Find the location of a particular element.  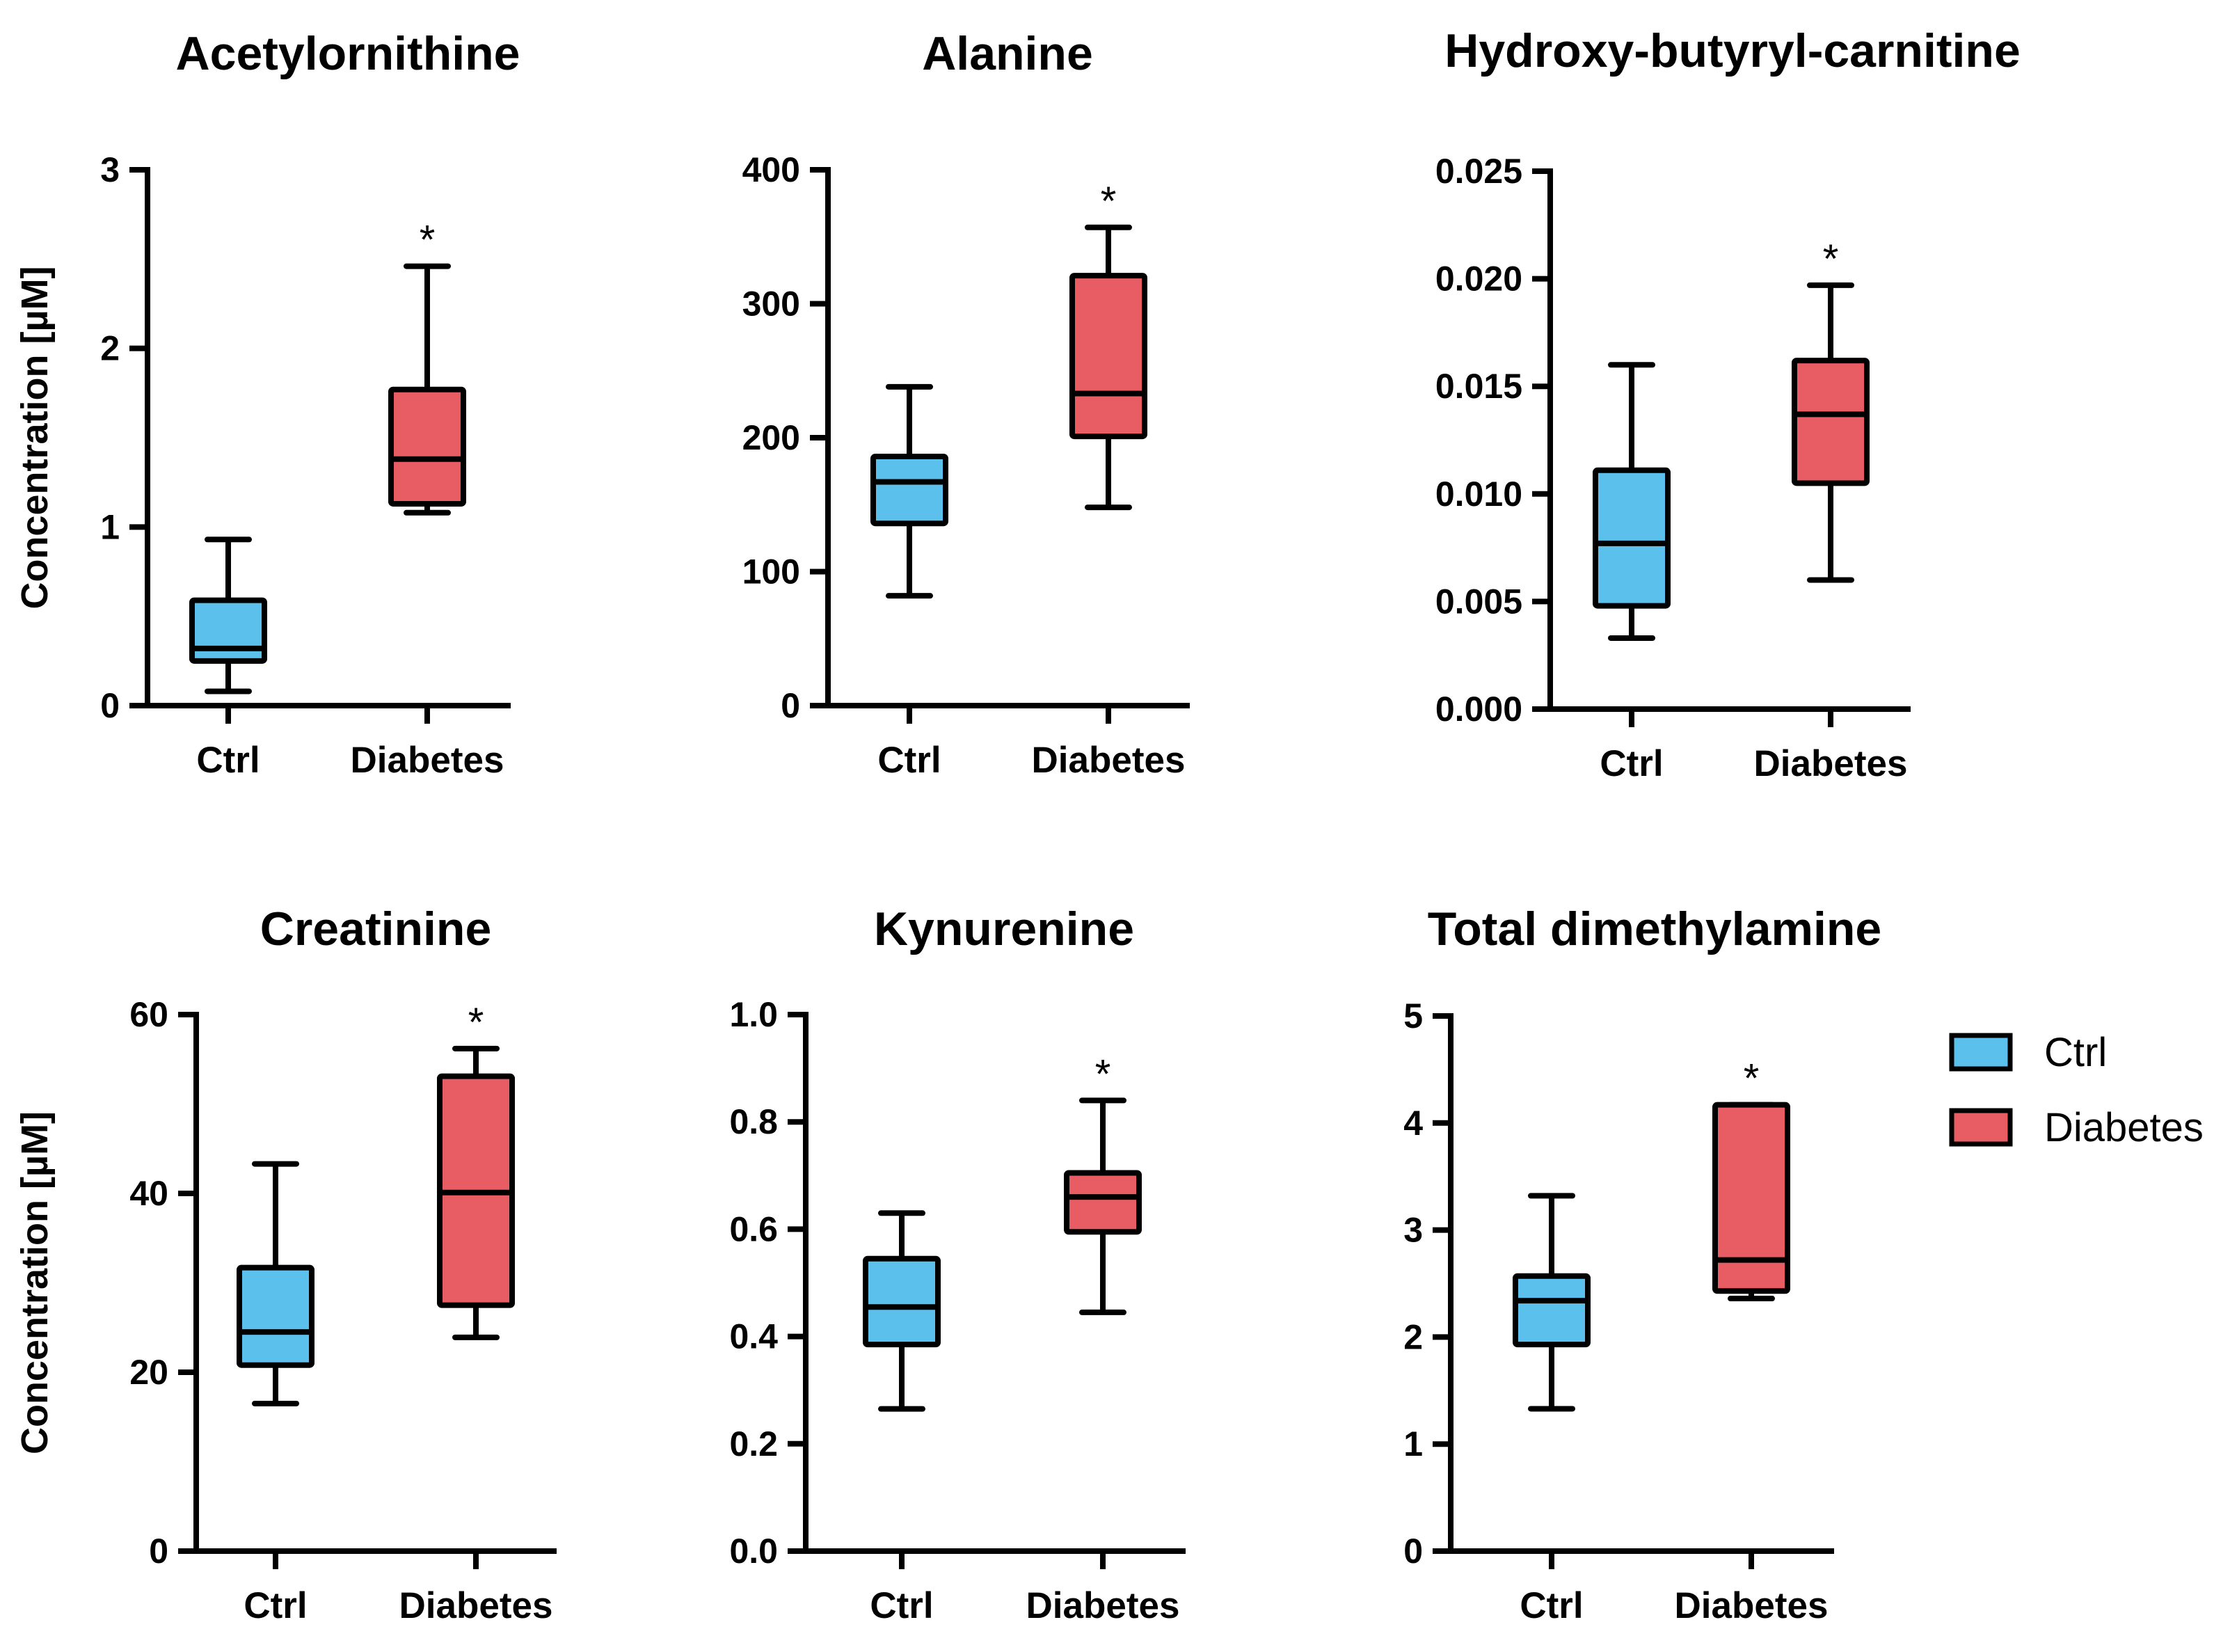

y-tick-label: 20 is located at coordinates (148, 1372).